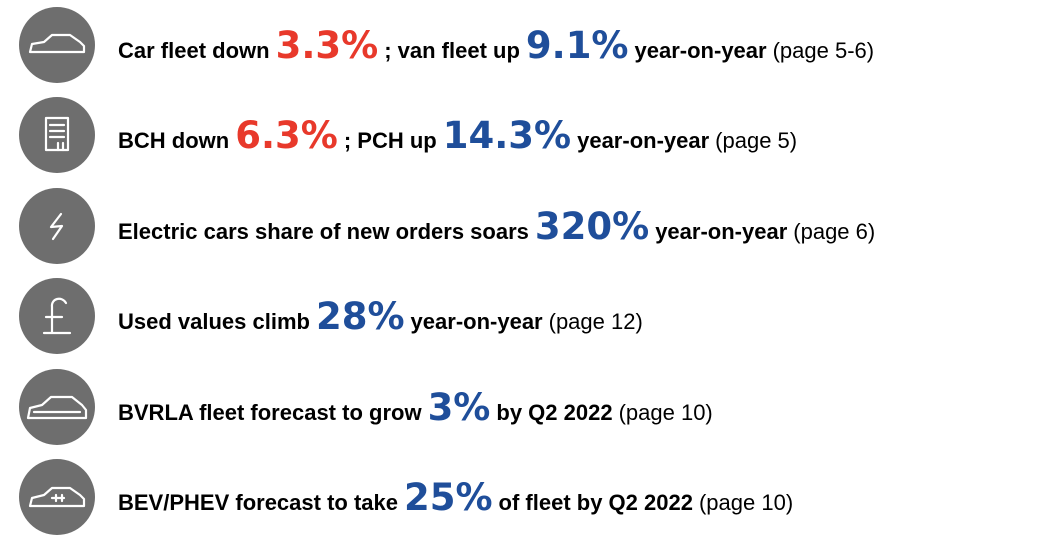 Image resolution: width=1050 pixels, height=553 pixels. Describe the element at coordinates (554, 412) in the screenshot. I see `text: by Q2 2022` at that location.